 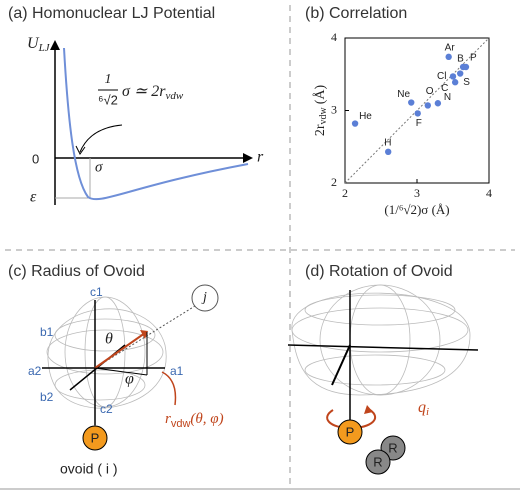 I want to click on point-label: H, so click(x=387, y=142).